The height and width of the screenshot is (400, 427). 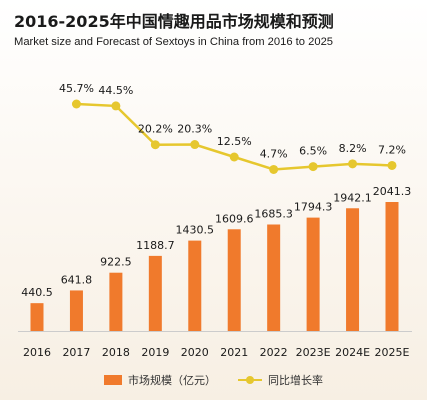 I want to click on growth-point-2025E, so click(x=392, y=165).